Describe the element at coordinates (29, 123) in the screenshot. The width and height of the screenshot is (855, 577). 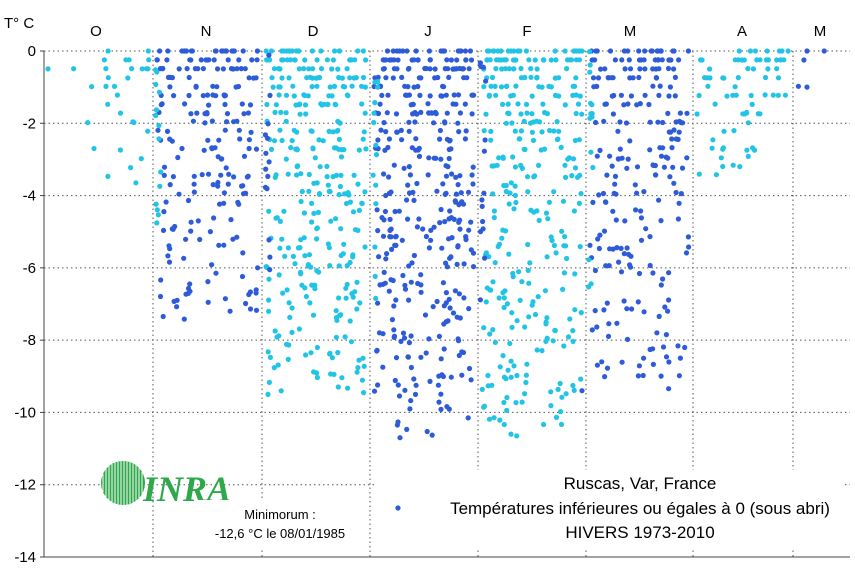
I see `y-tick-label: -2` at that location.